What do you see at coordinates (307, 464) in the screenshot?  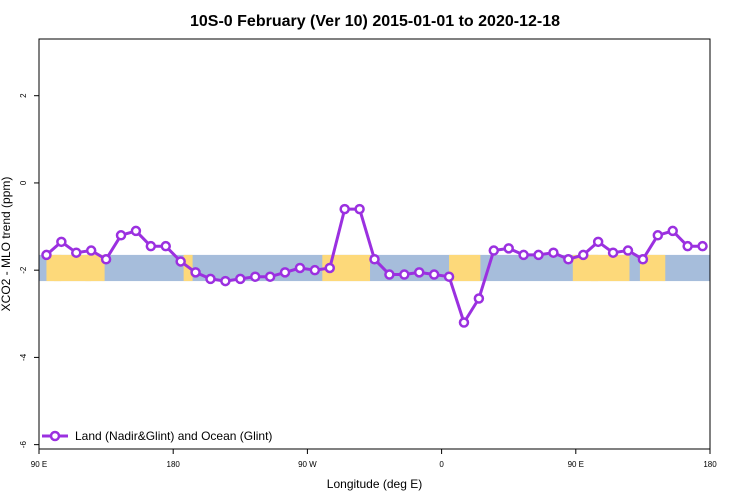 I see `x-tick-label: 90 W` at bounding box center [307, 464].